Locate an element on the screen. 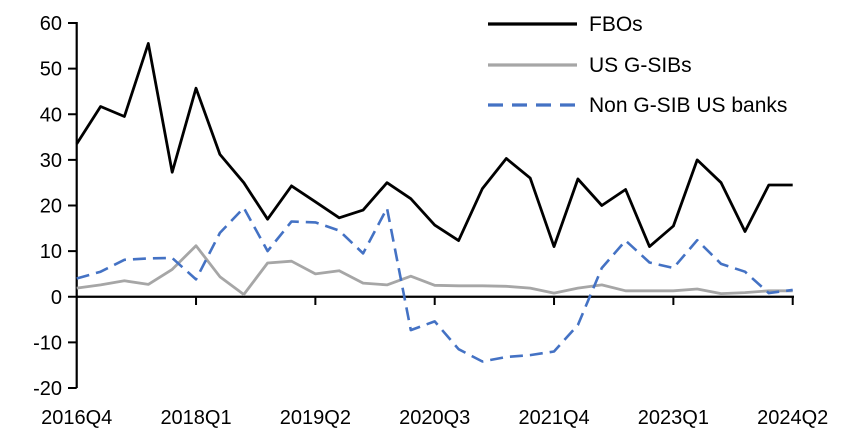  x-axis-ticks is located at coordinates (494, 300).